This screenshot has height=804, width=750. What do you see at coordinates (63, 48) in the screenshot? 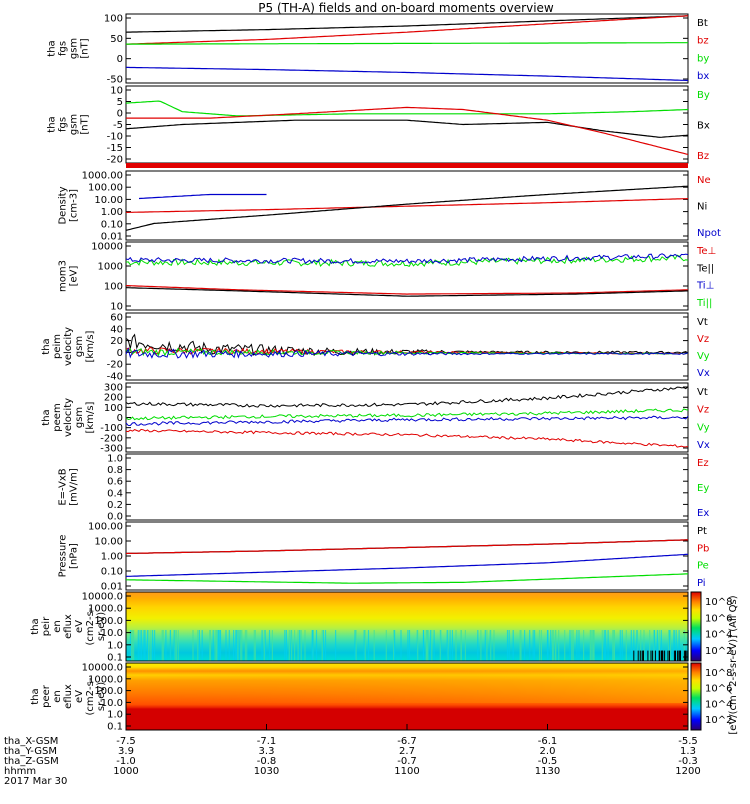
I see `ylabel-line: fgs` at bounding box center [63, 48].